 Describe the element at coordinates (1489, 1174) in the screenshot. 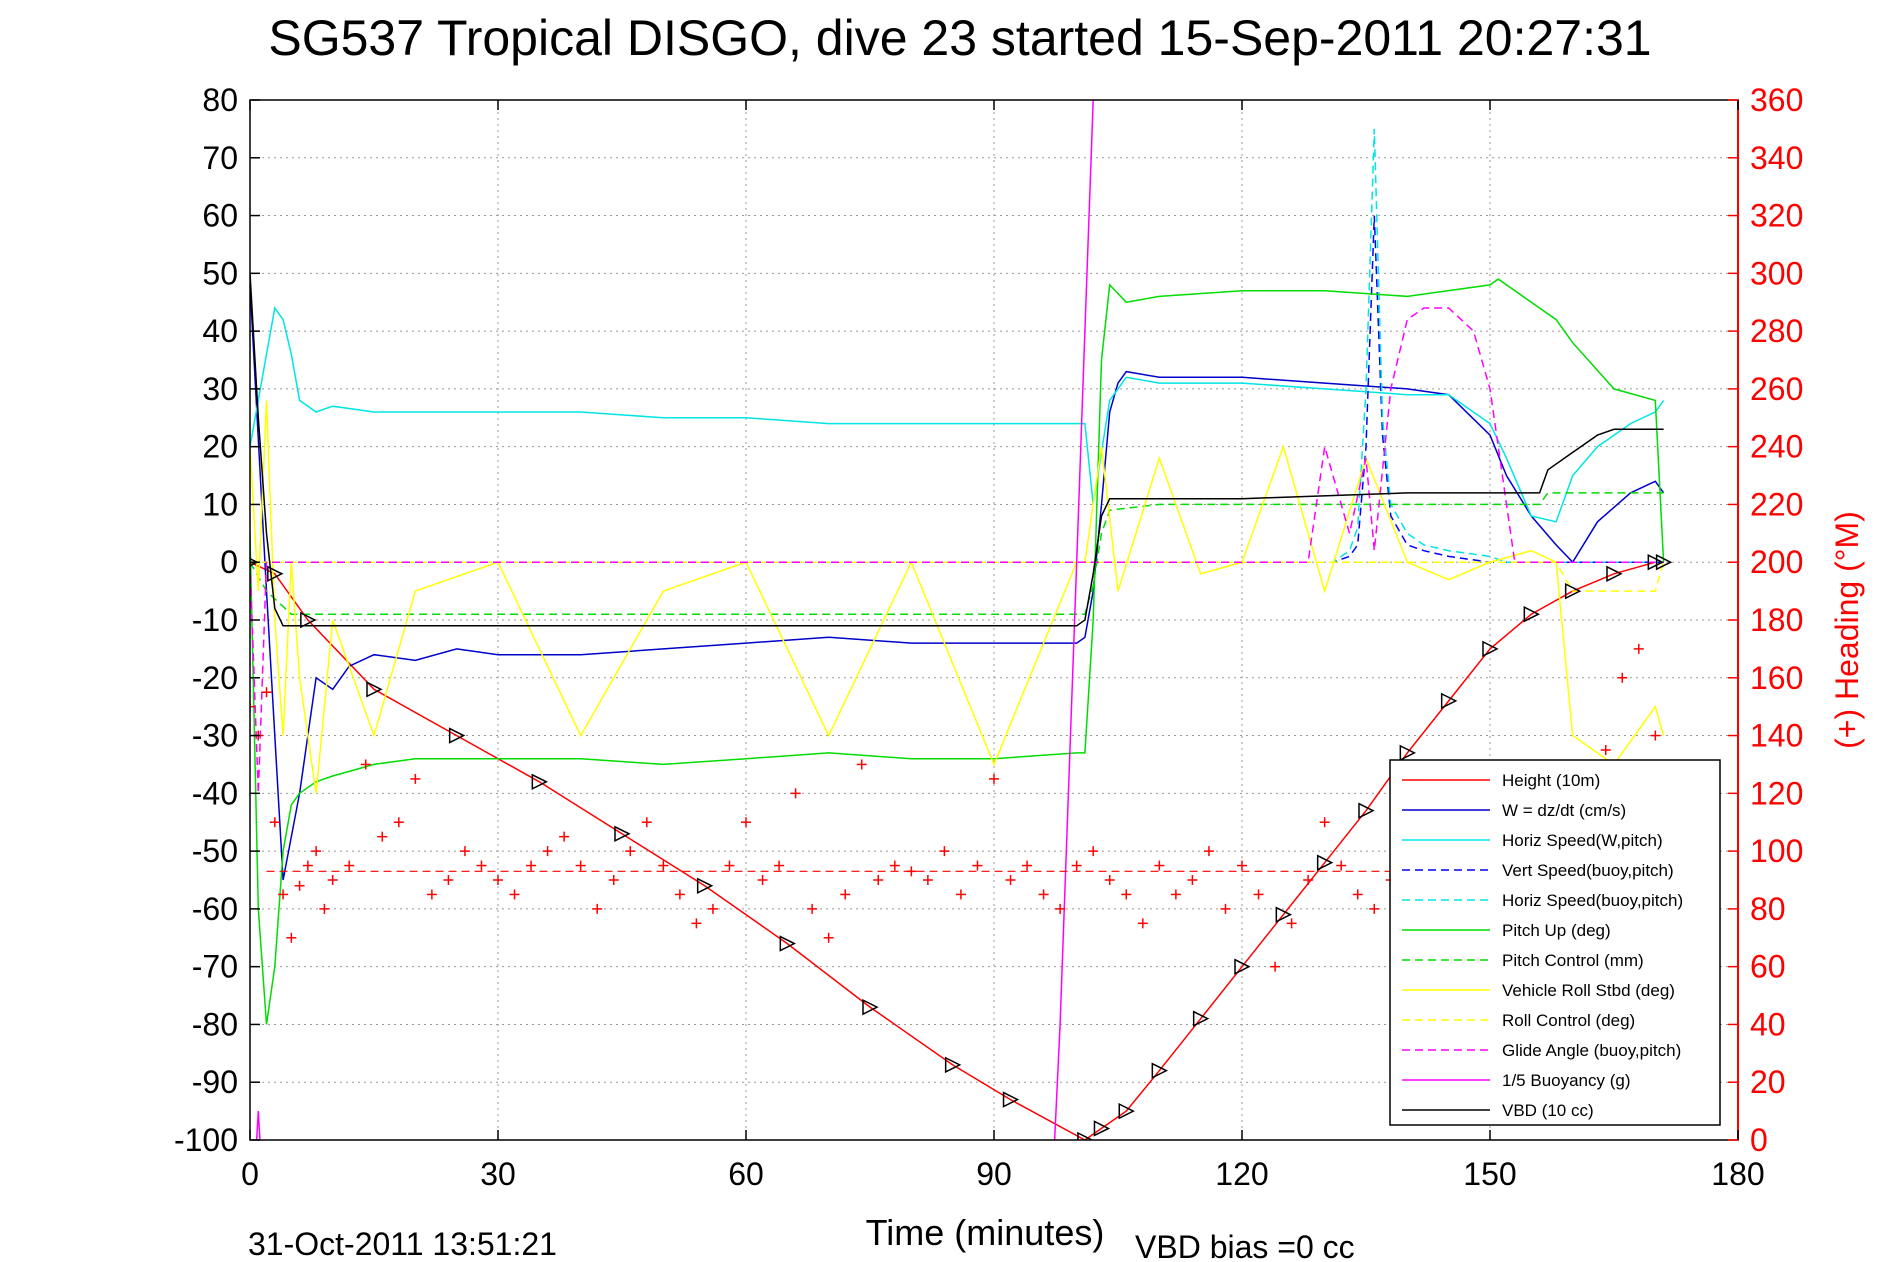

I see `x-tick-label: 150` at that location.